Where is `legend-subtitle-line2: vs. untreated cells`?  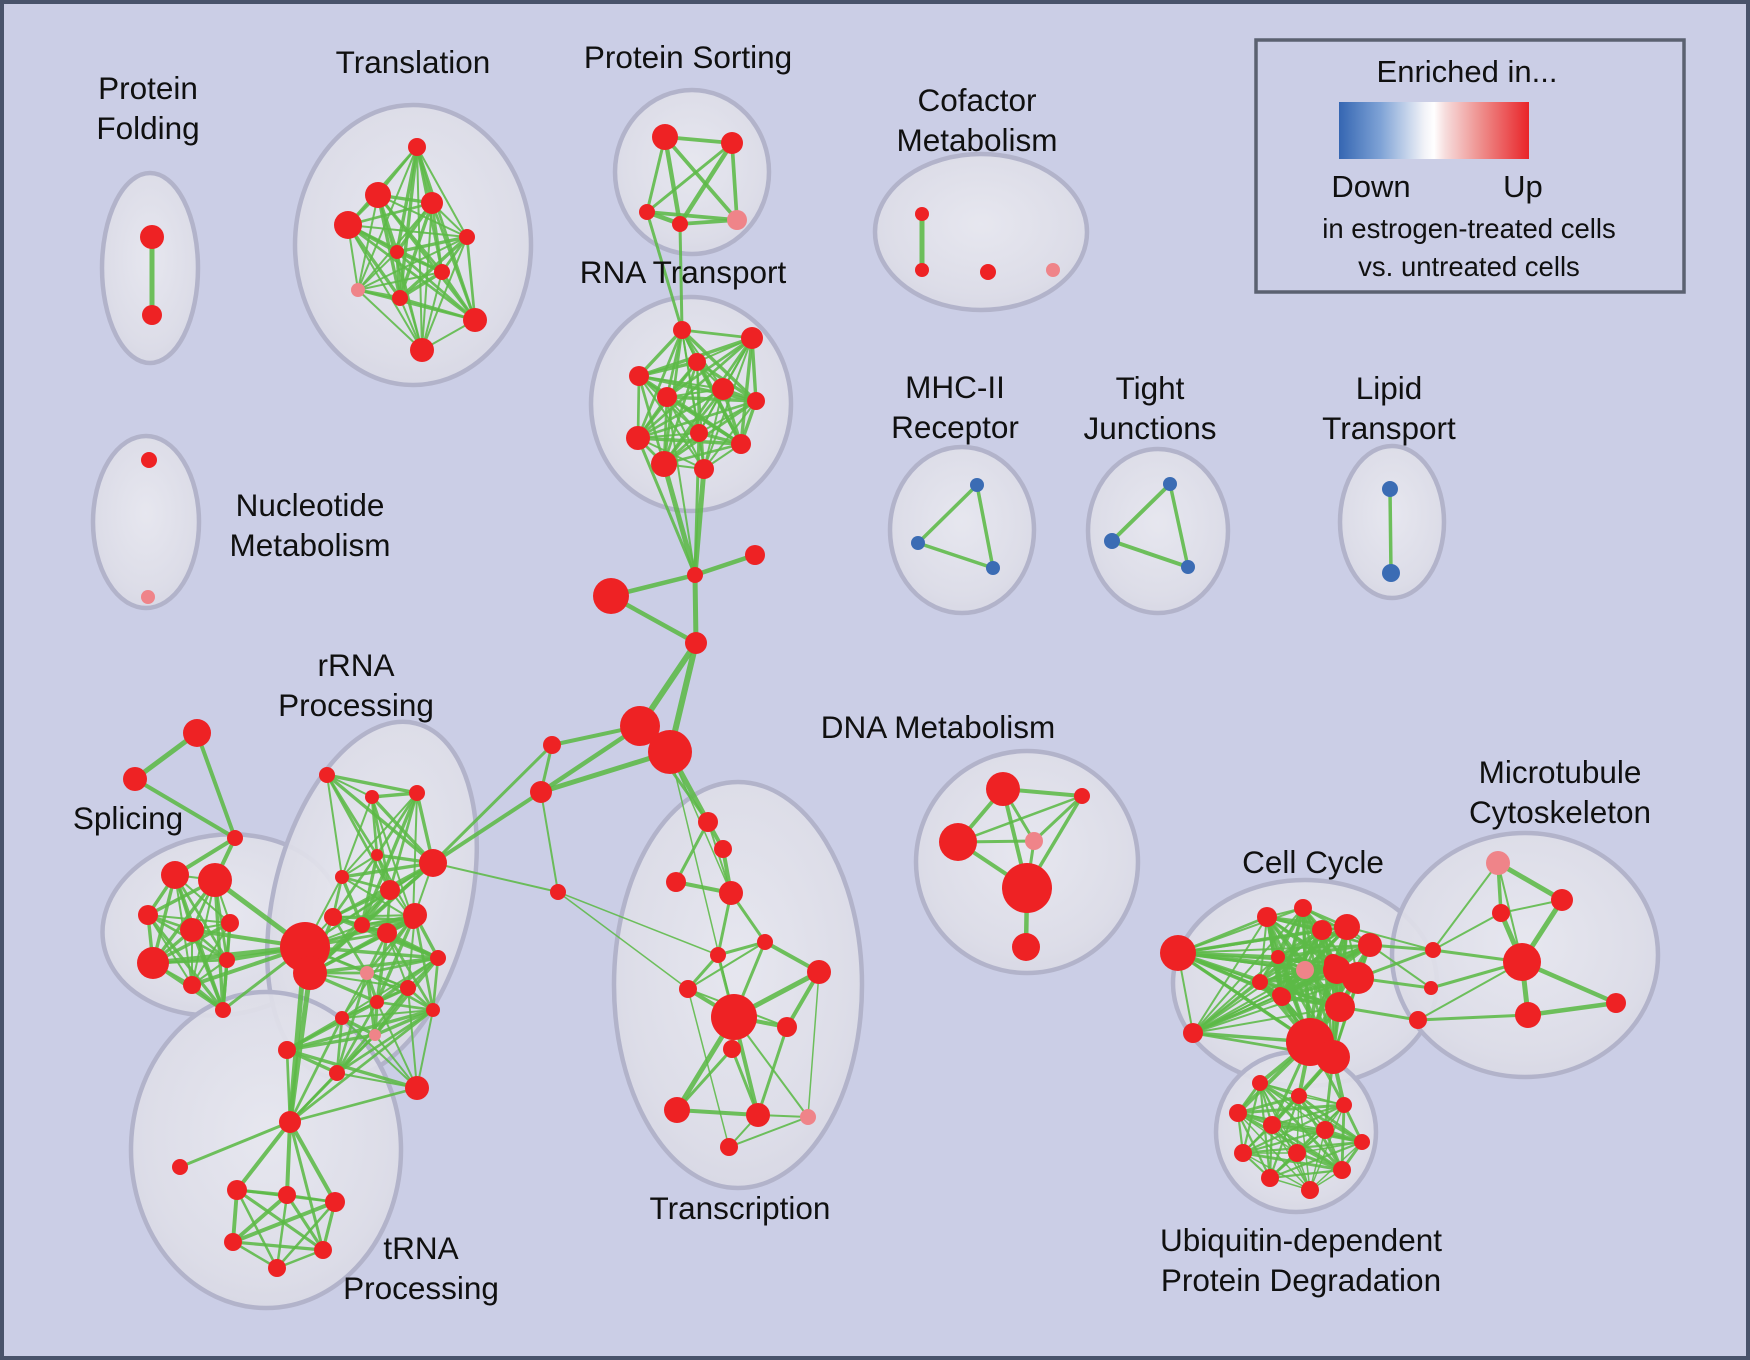 legend-subtitle-line2: vs. untreated cells is located at coordinates (1469, 266).